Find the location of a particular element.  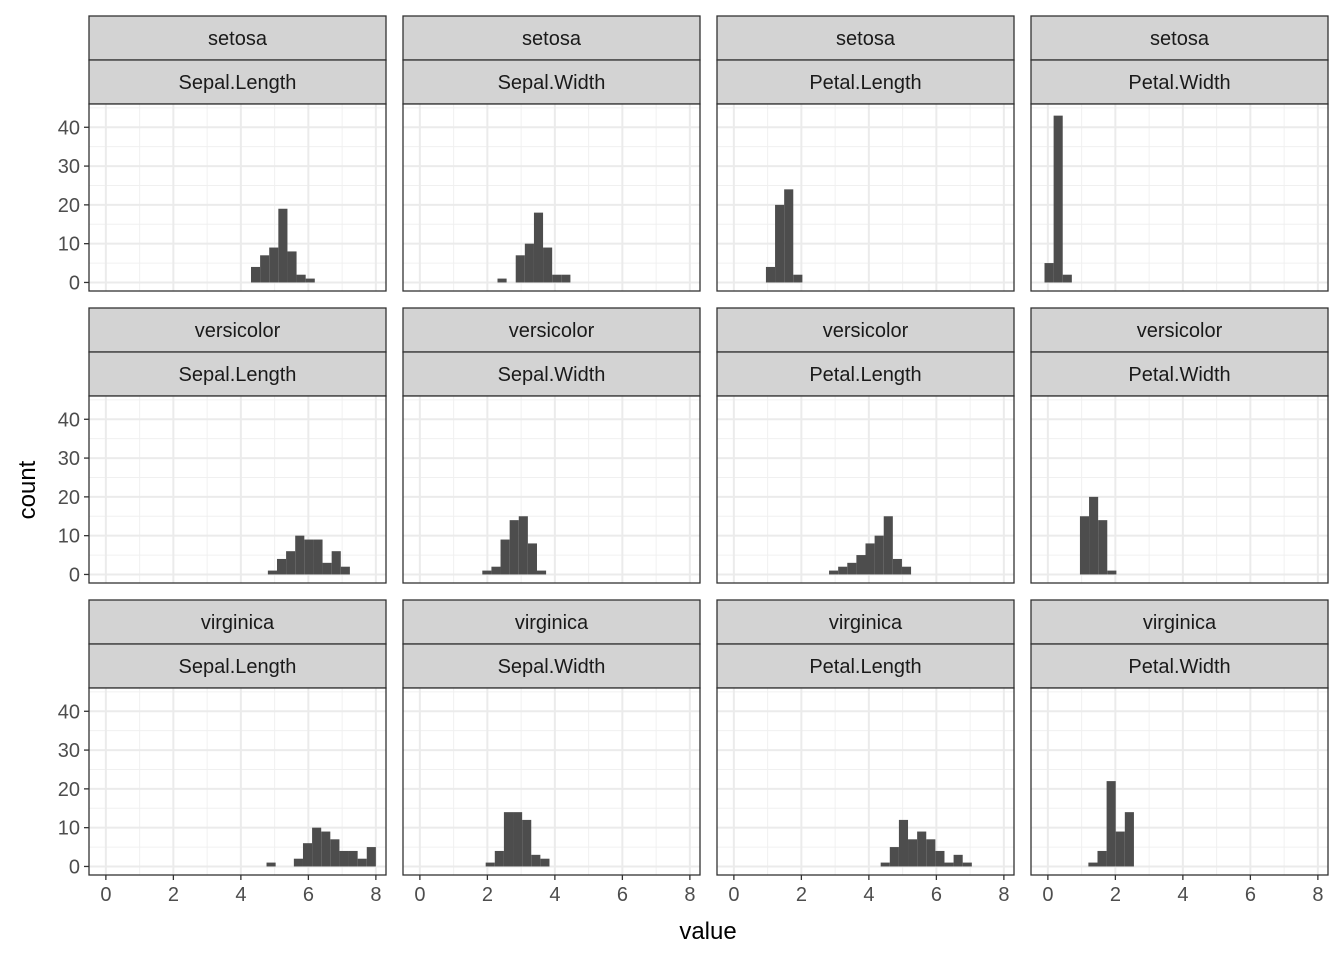

facet-strip-variable-label: Petal.Width is located at coordinates (1179, 667).